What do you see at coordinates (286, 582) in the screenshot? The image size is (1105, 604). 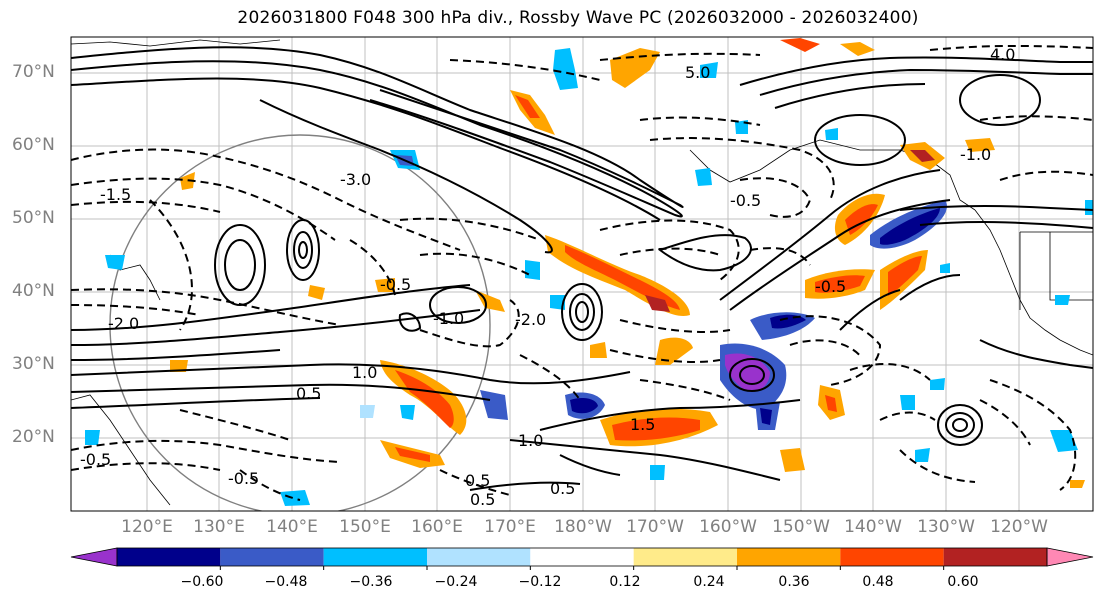 I see `colorbar-tick-label: −0.48` at bounding box center [286, 582].